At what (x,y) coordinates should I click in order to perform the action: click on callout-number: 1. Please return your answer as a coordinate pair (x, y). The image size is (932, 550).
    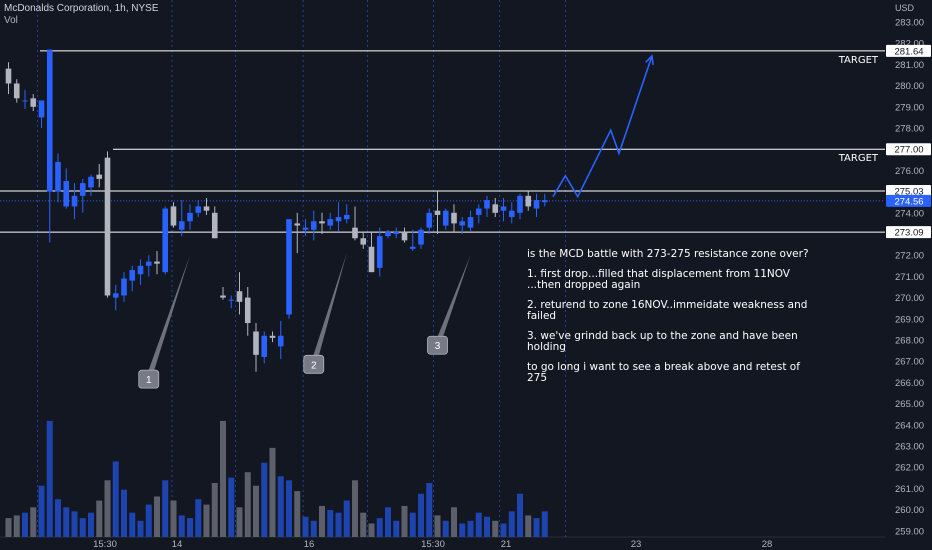
    Looking at the image, I should click on (149, 380).